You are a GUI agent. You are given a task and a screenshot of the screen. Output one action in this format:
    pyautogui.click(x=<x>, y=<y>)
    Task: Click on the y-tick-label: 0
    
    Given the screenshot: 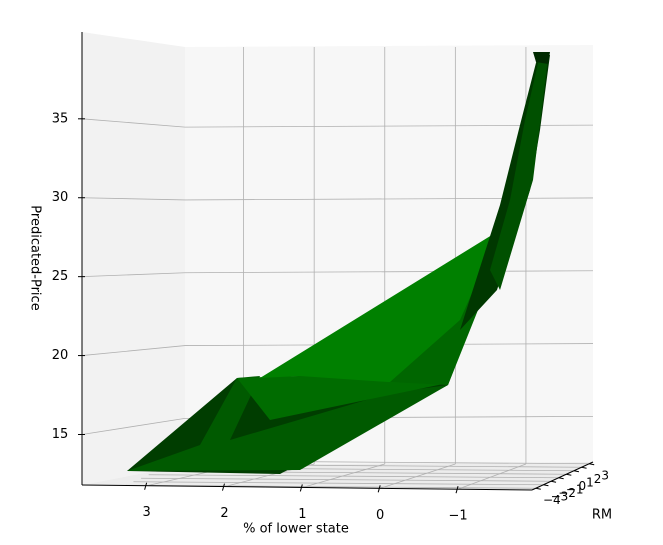 What is the action you would take?
    pyautogui.click(x=582, y=486)
    